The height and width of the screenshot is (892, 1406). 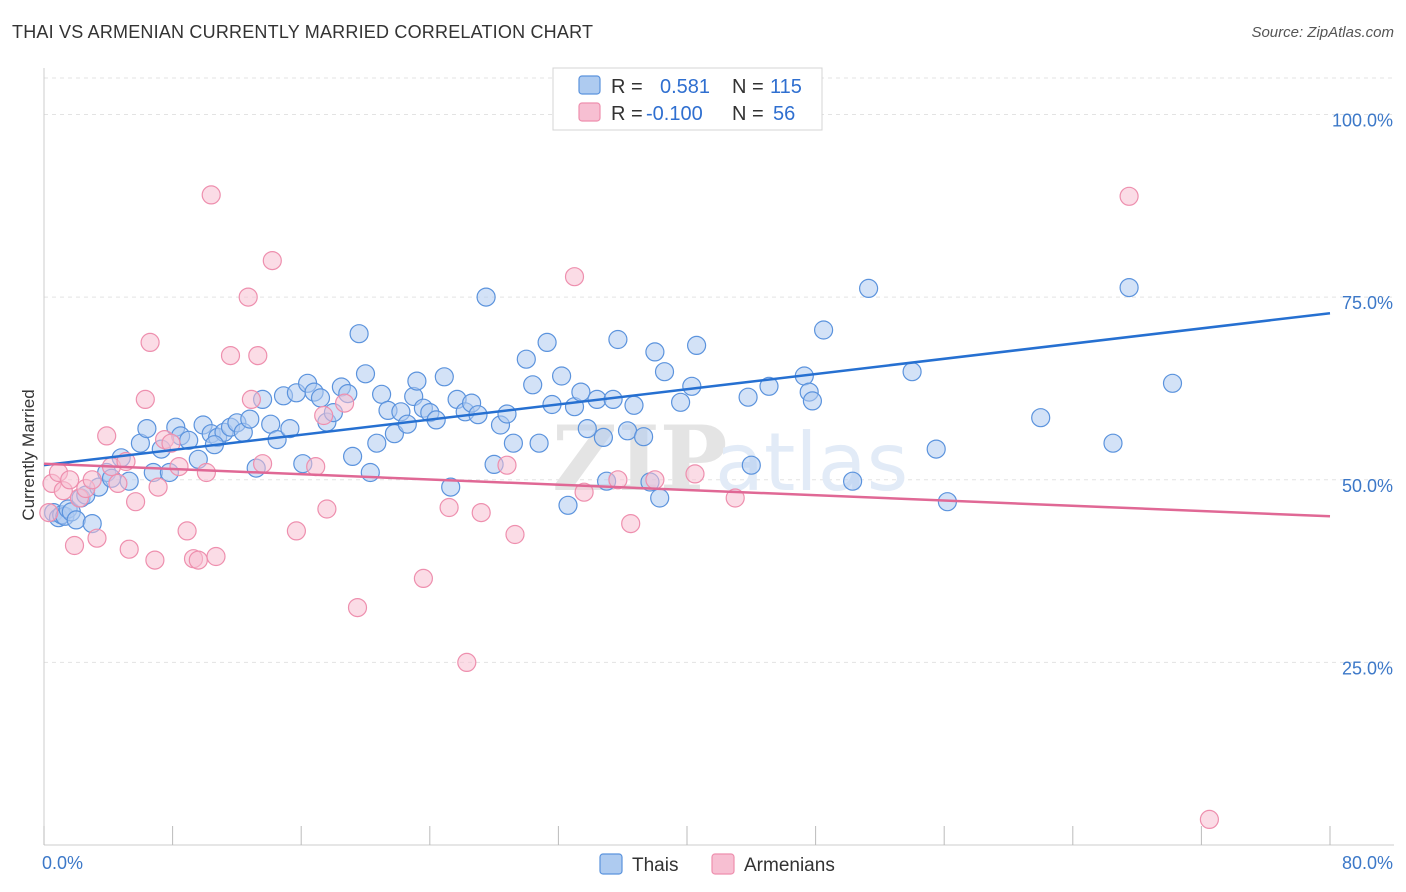 I want to click on y-tick-label-0: 25.0%, so click(x=1367, y=668).